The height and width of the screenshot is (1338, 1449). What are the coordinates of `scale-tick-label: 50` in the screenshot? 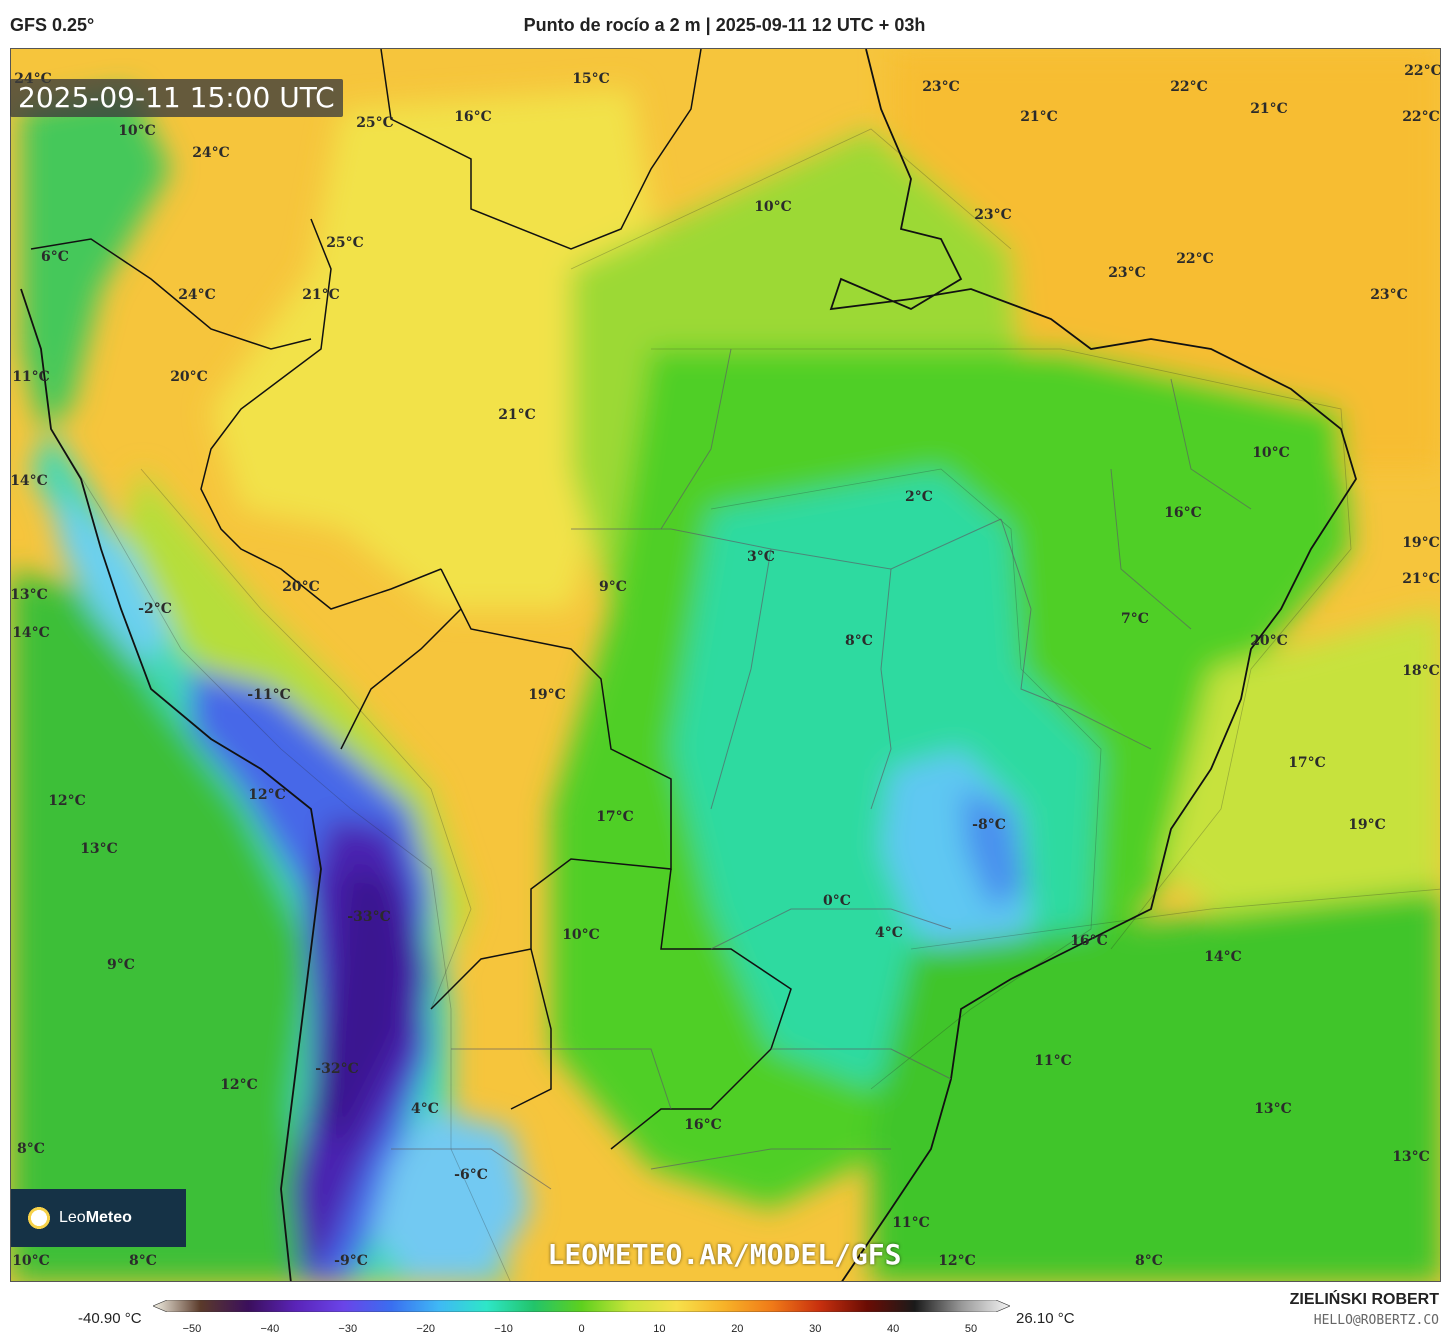 It's located at (971, 1329).